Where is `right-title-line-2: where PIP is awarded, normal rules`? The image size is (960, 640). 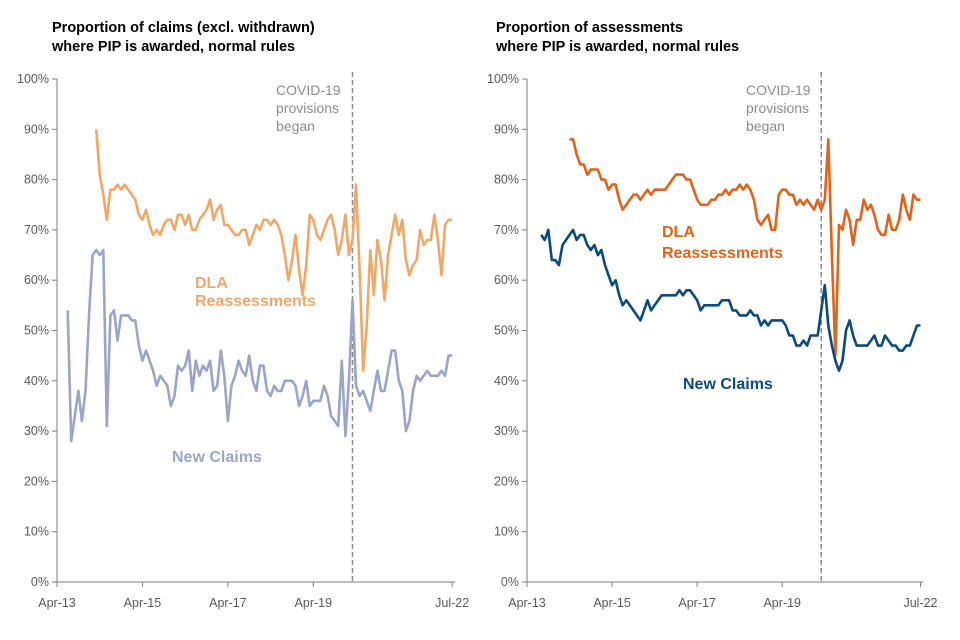
right-title-line-2: where PIP is awarded, normal rules is located at coordinates (618, 47).